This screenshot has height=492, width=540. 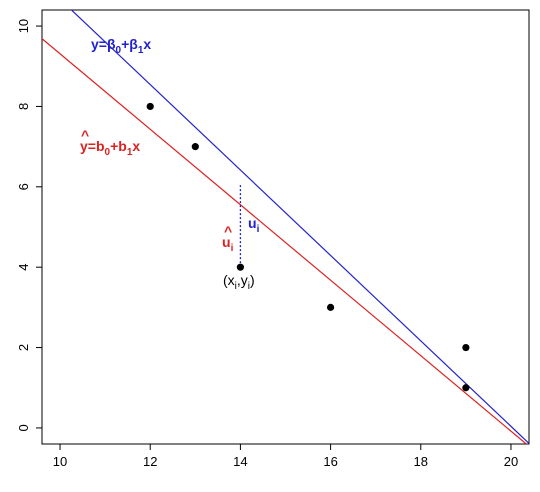 What do you see at coordinates (421, 461) in the screenshot?
I see `x-tick-label: 18` at bounding box center [421, 461].